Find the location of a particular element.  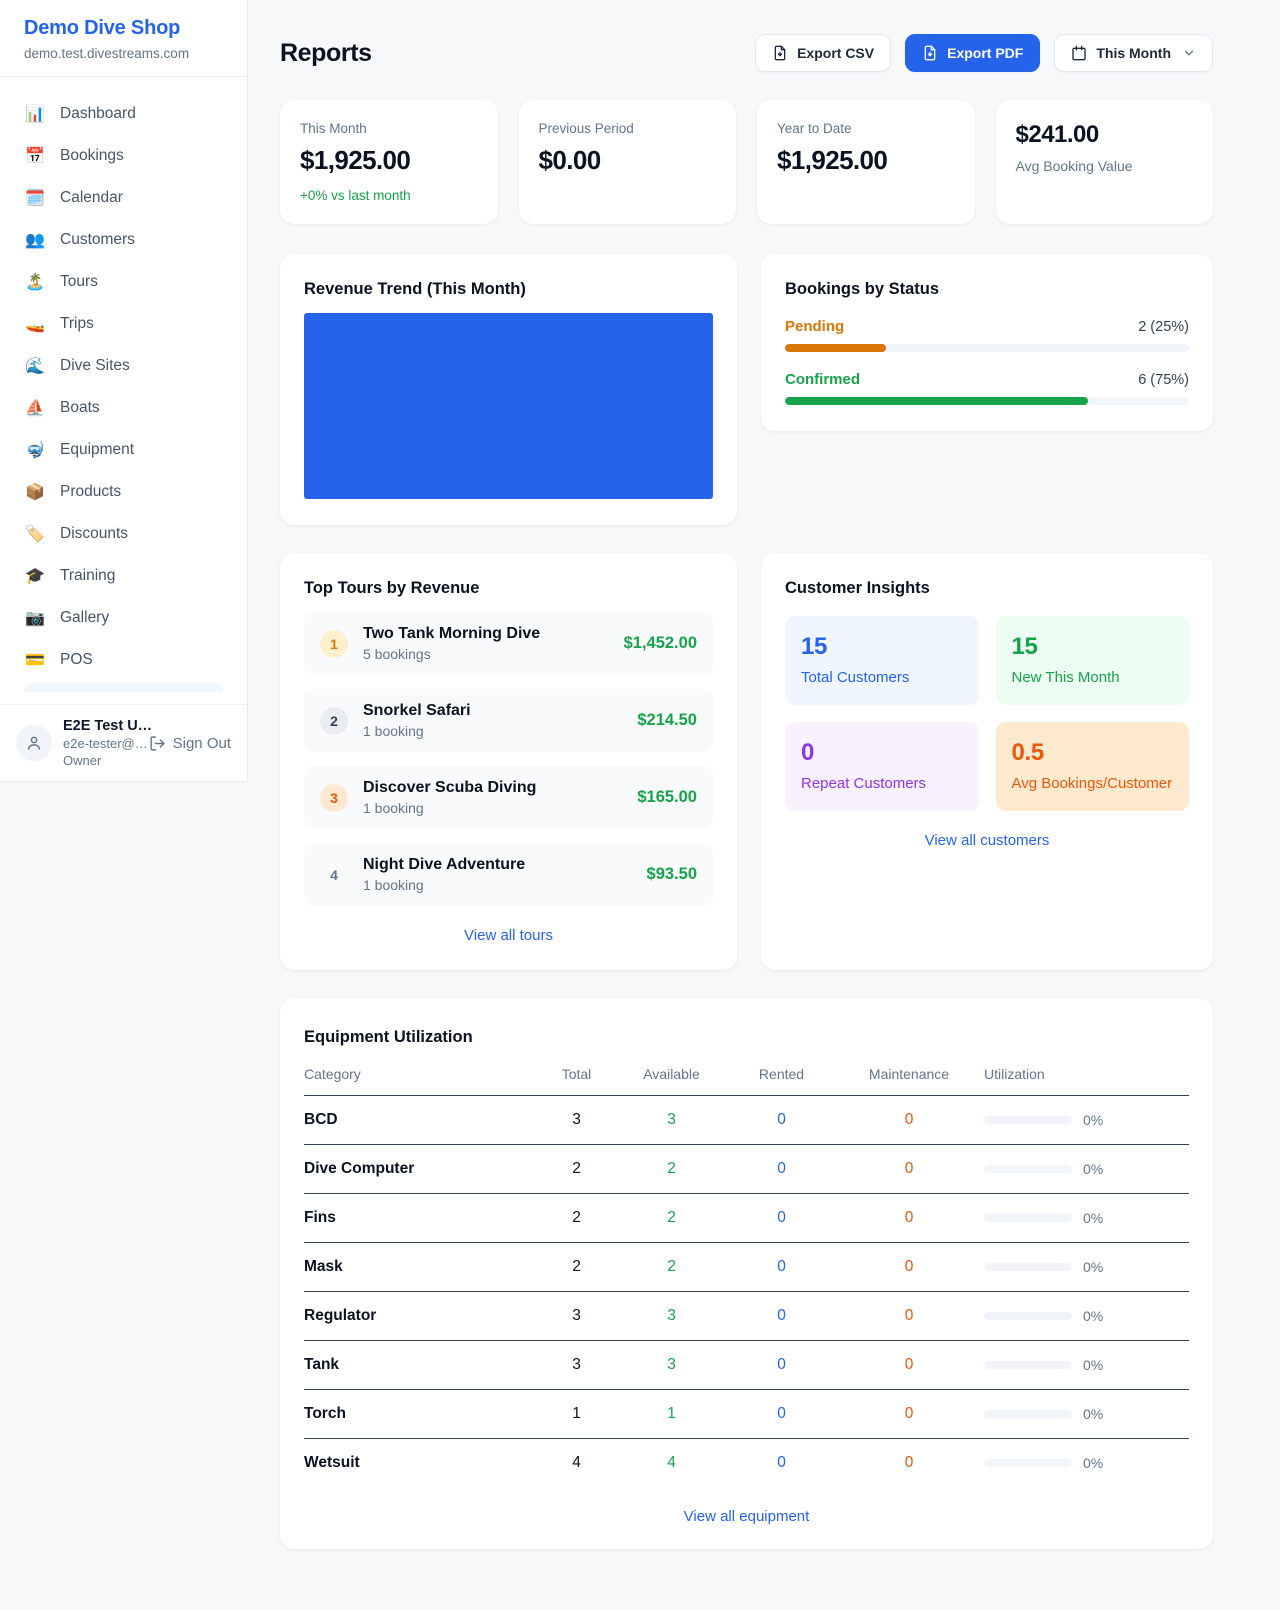

sidebar-item-equipment: 🤿 Equipment is located at coordinates (123, 450).